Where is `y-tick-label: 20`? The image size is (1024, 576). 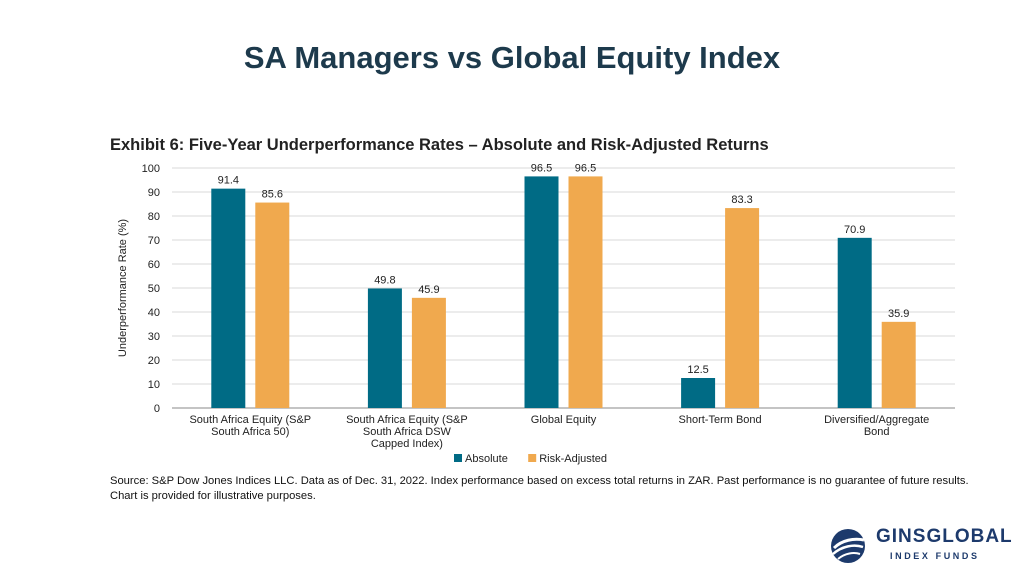 y-tick-label: 20 is located at coordinates (154, 361).